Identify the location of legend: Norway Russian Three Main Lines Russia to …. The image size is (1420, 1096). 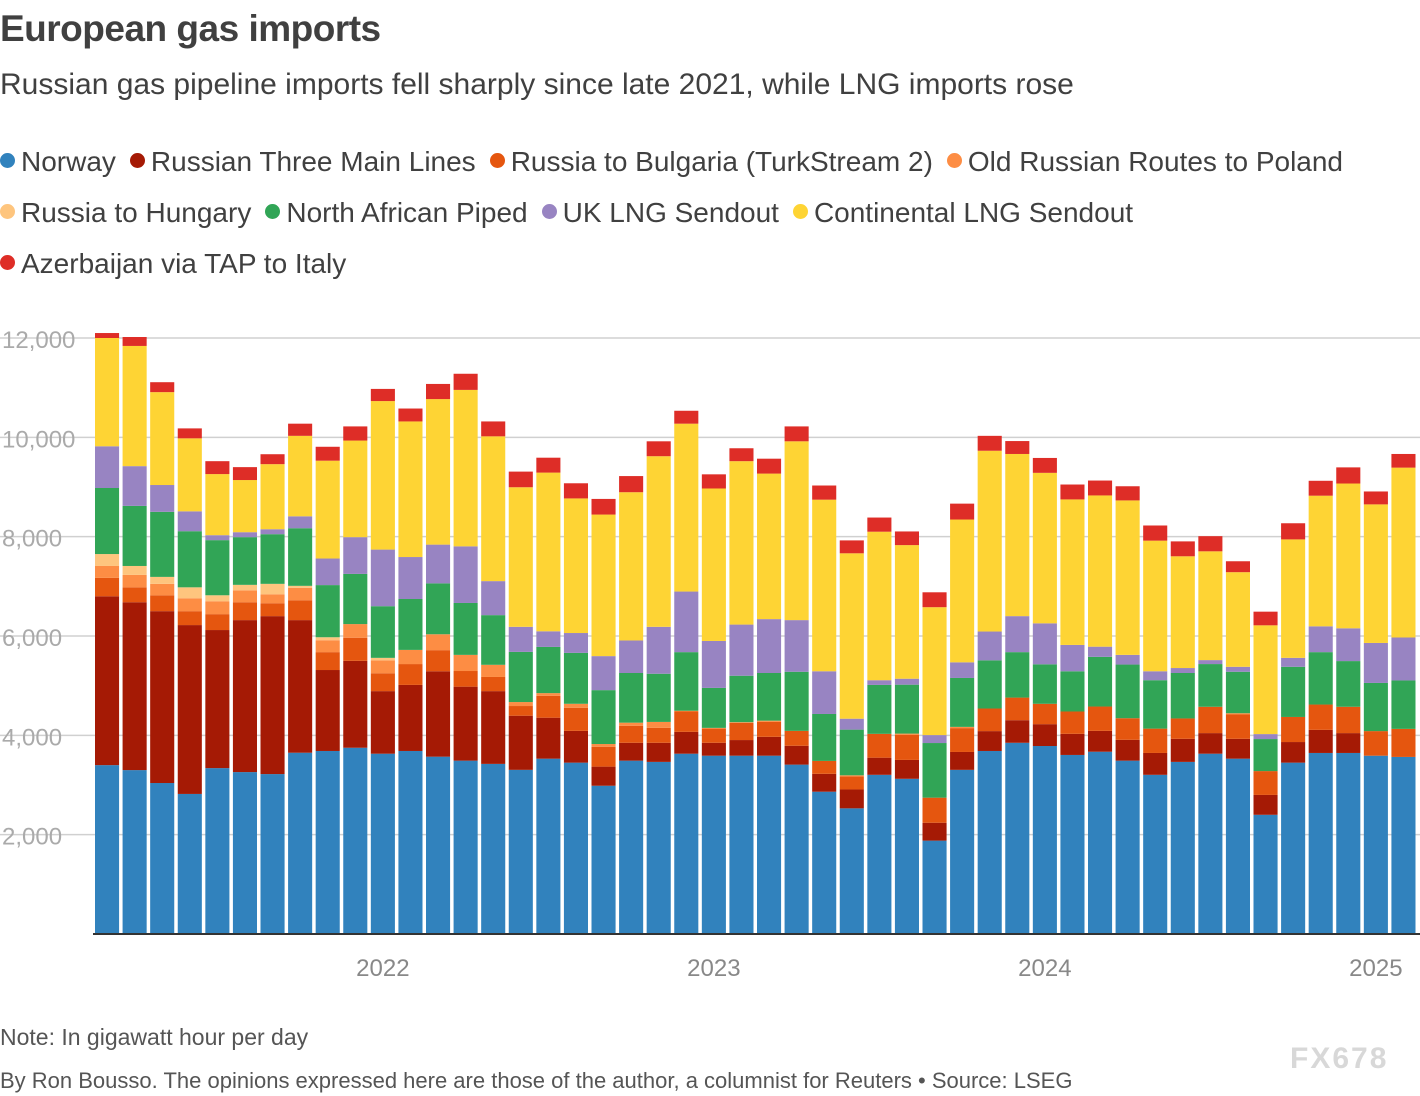
(700, 212).